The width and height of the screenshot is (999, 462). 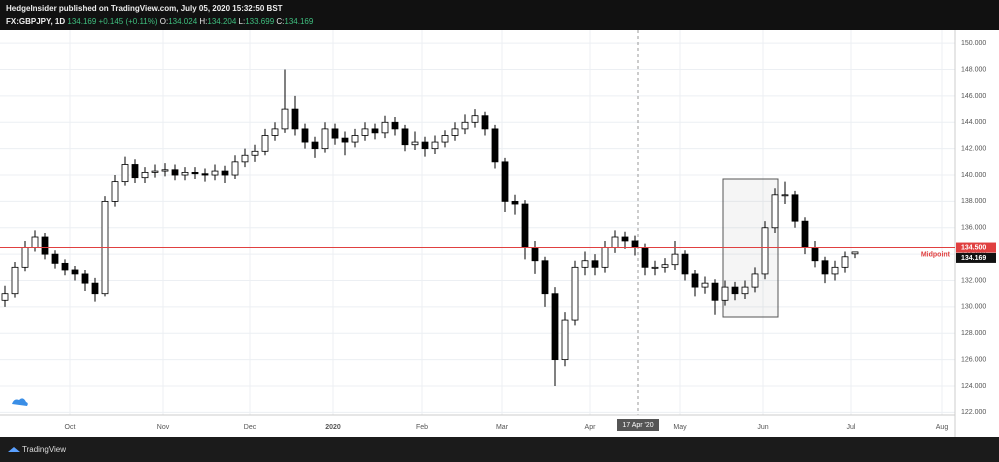 I want to click on y-tick-label: 140.000, so click(x=973, y=175).